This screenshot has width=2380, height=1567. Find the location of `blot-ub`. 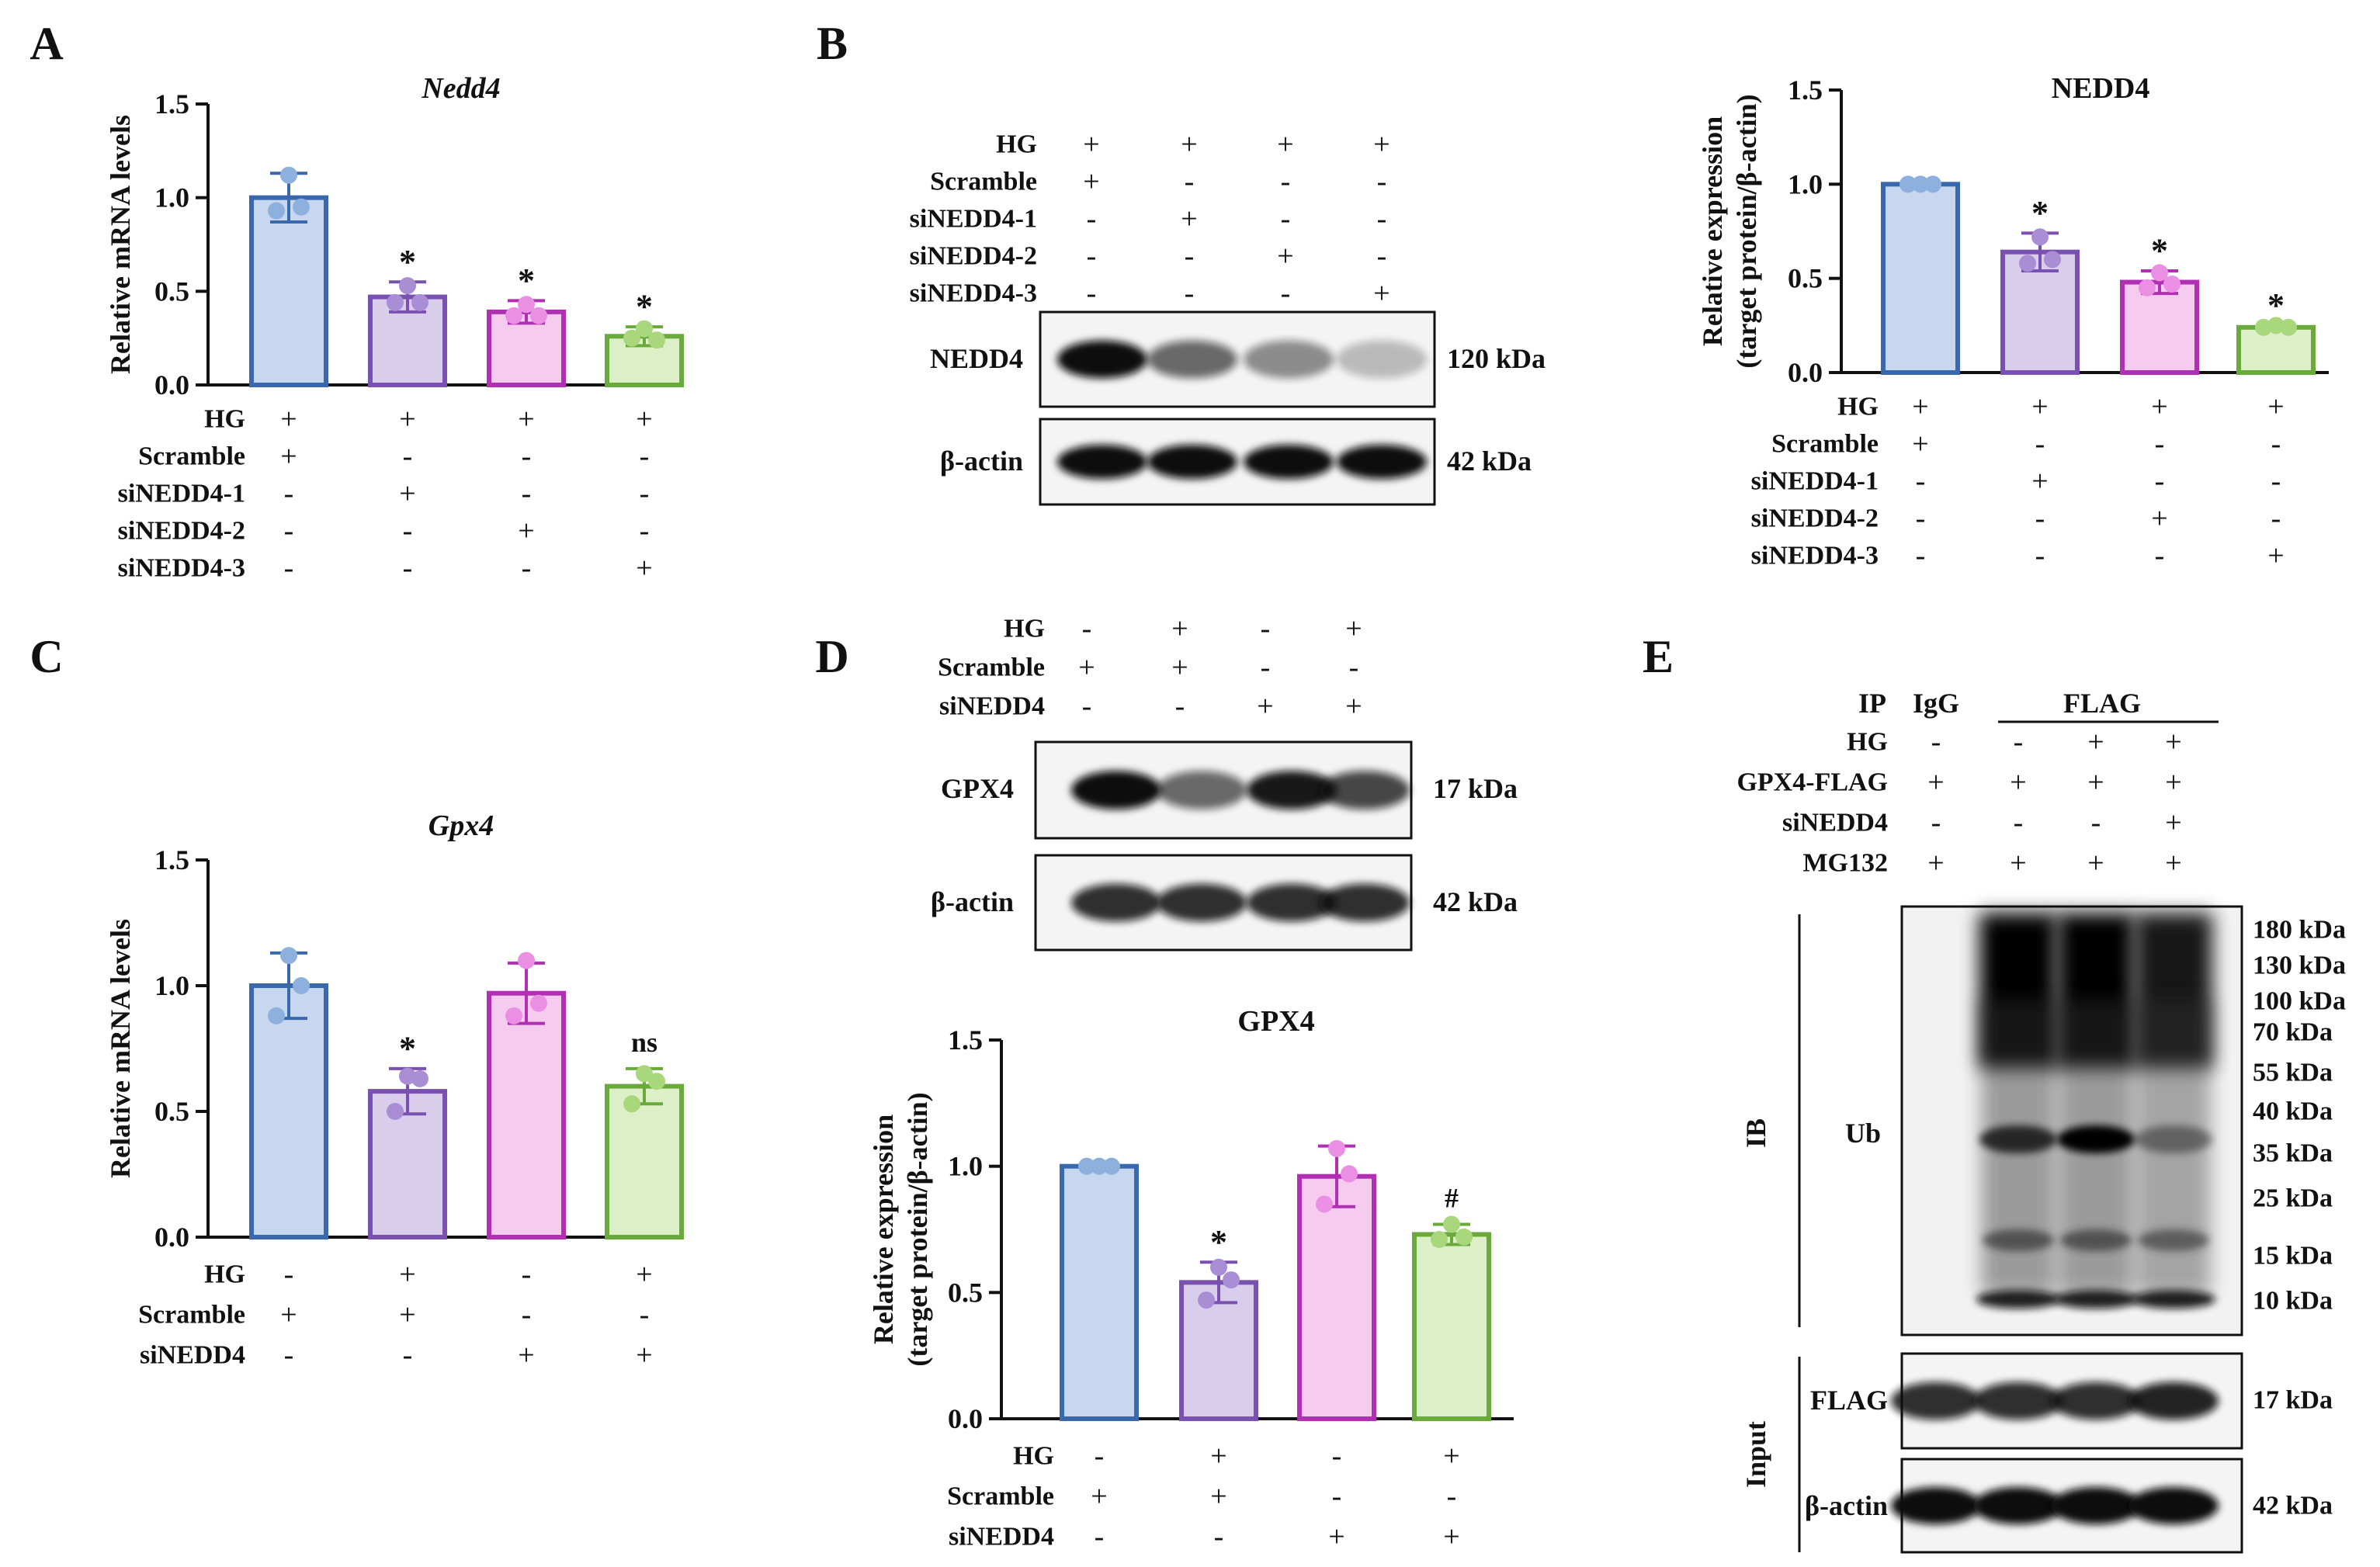

blot-ub is located at coordinates (2071, 1120).